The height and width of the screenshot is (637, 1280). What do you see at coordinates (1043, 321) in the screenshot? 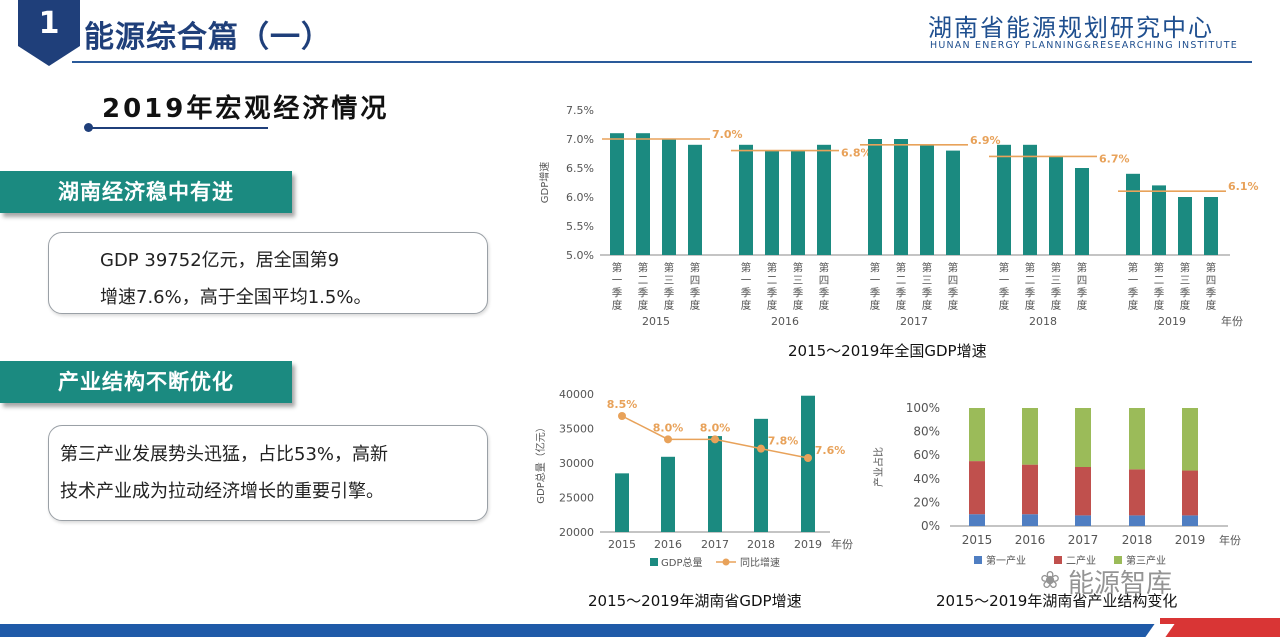
I see `year-label: 2018` at bounding box center [1043, 321].